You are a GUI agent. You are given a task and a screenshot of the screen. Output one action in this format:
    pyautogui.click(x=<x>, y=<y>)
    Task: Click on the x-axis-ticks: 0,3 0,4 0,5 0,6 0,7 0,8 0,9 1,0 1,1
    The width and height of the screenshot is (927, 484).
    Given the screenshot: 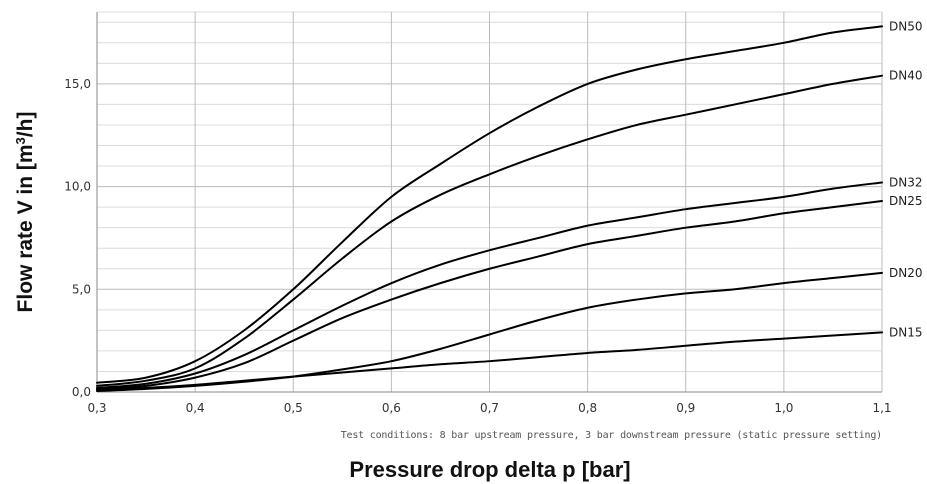 What is the action you would take?
    pyautogui.click(x=489, y=408)
    